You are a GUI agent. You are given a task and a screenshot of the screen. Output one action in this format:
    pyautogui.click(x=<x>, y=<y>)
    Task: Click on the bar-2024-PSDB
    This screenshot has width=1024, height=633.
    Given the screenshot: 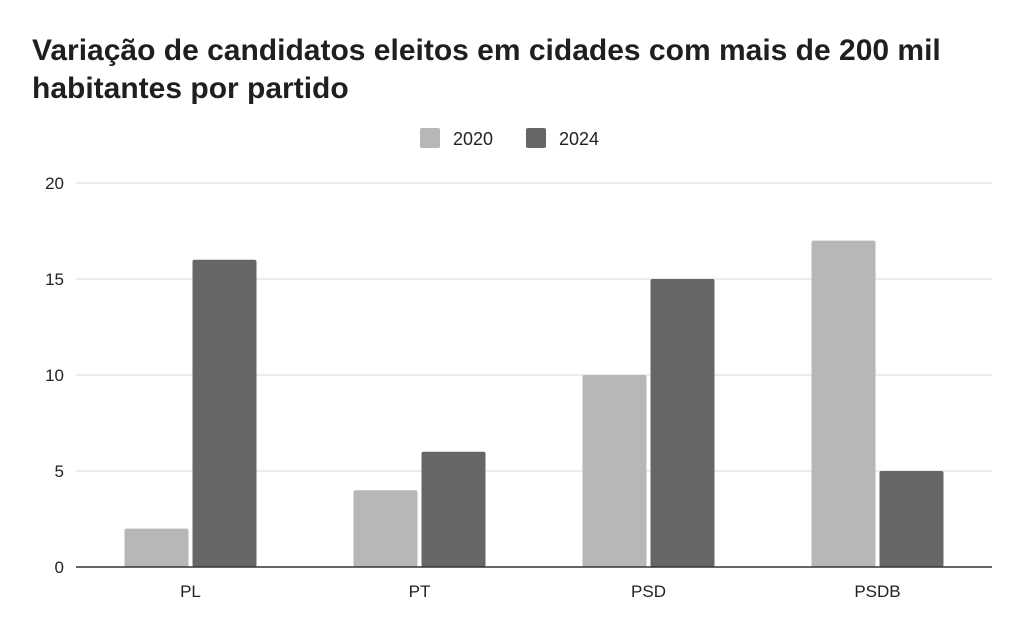 What is the action you would take?
    pyautogui.click(x=911, y=519)
    